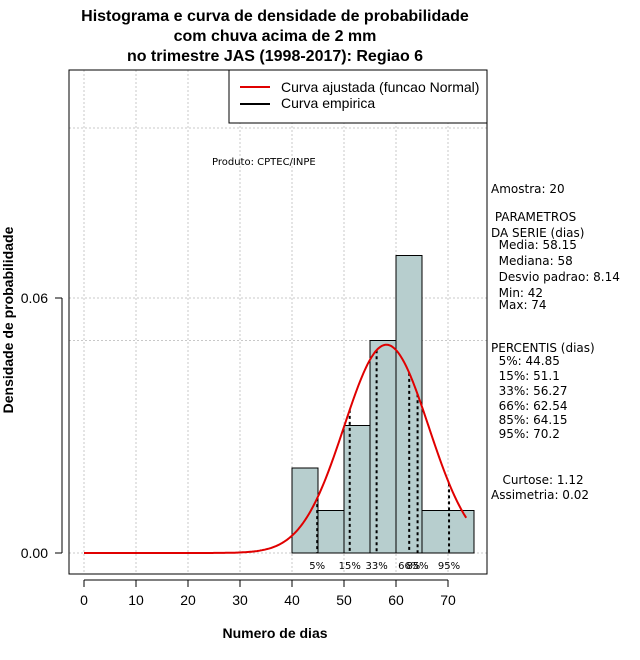 This screenshot has height=660, width=640. Describe the element at coordinates (525, 361) in the screenshot. I see `stats-line-9: 5%: 44.85` at that location.